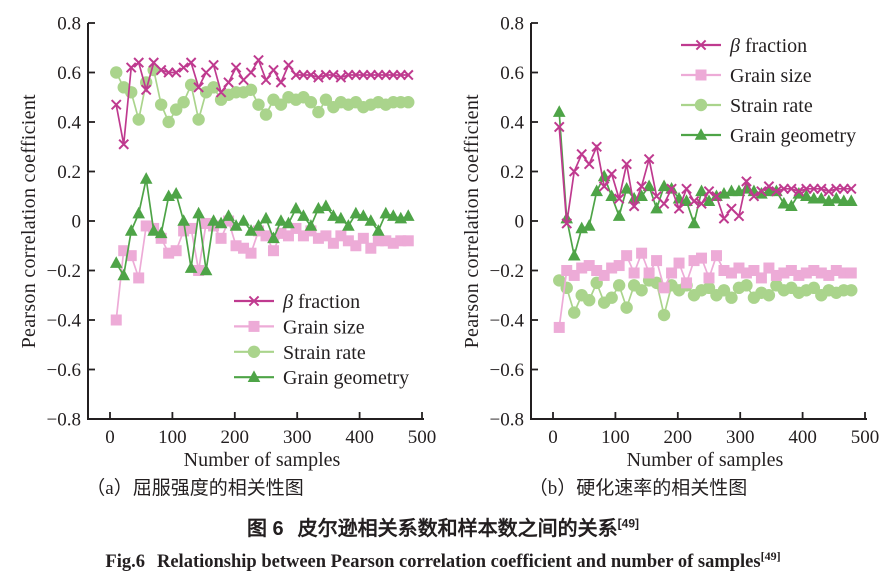 The height and width of the screenshot is (582, 886). I want to click on legend-entry-β-fraction: β fraction, so click(297, 302).